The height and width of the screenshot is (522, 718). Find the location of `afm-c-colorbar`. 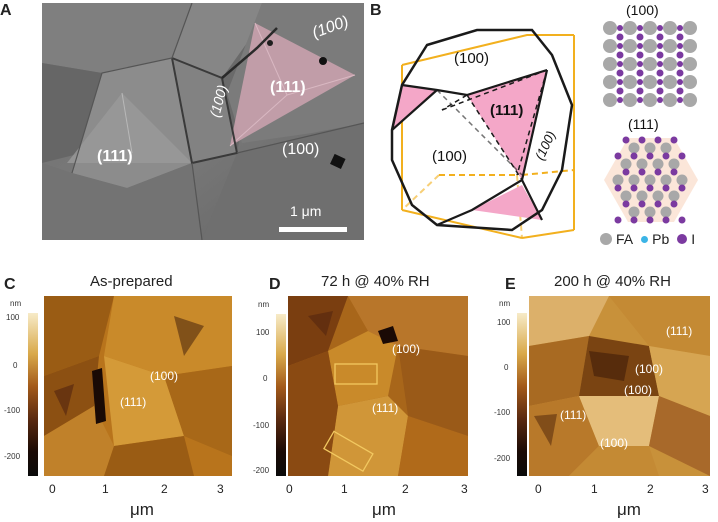

afm-c-colorbar is located at coordinates (33, 394).